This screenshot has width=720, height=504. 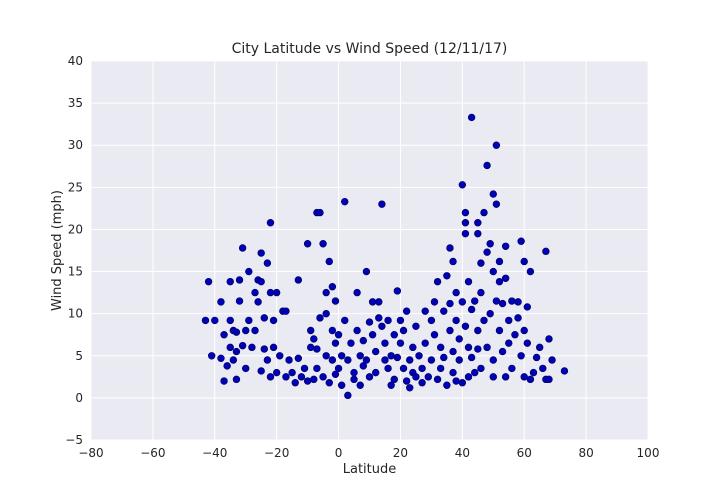 I want to click on x-tick-label: −80, so click(x=90, y=453).